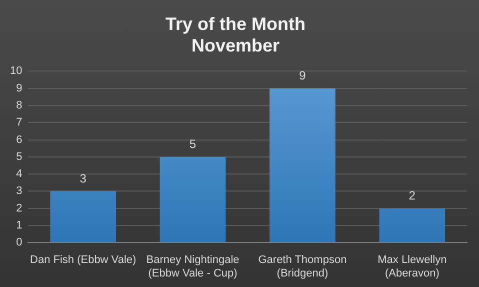 Image resolution: width=479 pixels, height=287 pixels. I want to click on data-label: 3, so click(83, 178).